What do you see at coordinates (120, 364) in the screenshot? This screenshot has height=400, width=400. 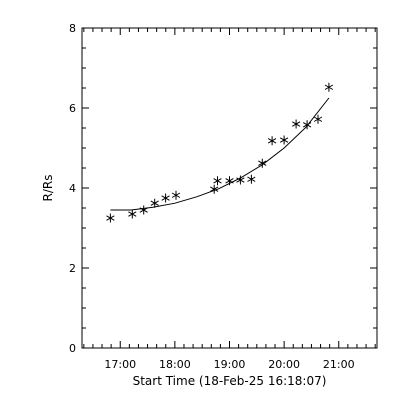 I see `x-tick-label: 17:00` at bounding box center [120, 364].